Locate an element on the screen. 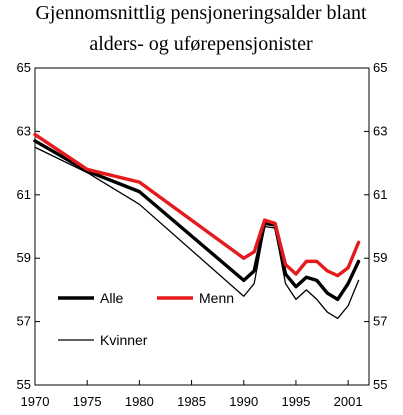 The height and width of the screenshot is (415, 403). y-tick-label-right: 61 is located at coordinates (380, 194).